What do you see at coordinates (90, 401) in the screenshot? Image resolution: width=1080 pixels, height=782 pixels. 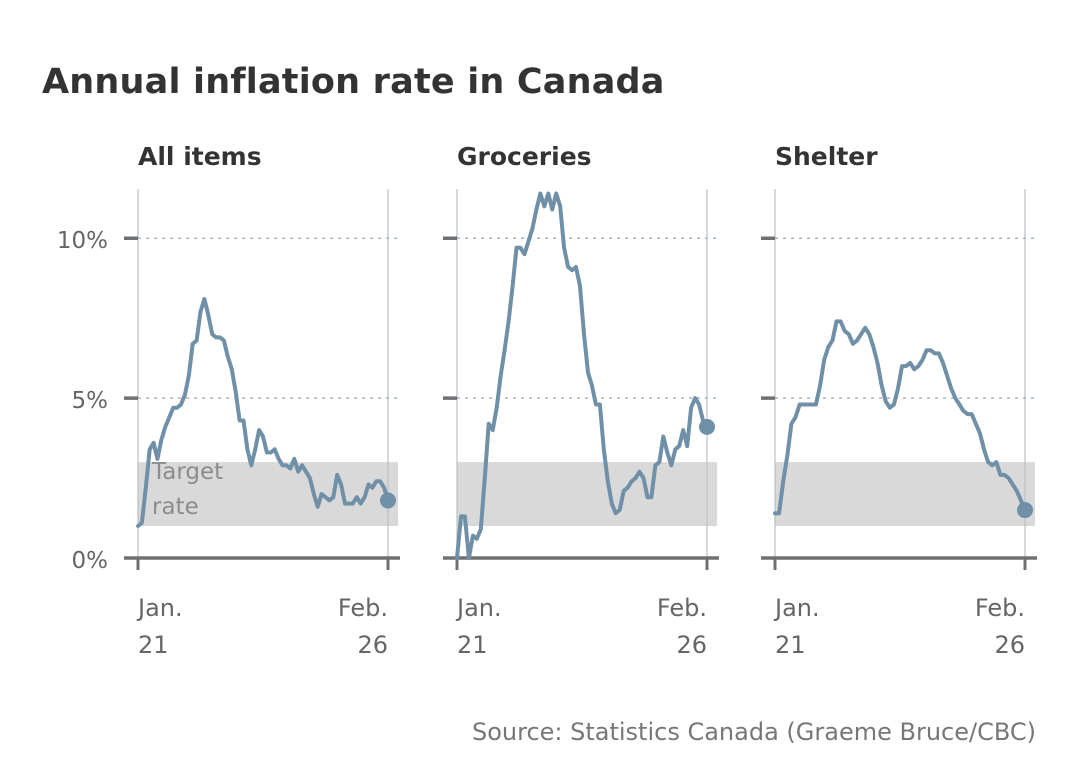 I see `y-tick-label-5: 5%` at bounding box center [90, 401].